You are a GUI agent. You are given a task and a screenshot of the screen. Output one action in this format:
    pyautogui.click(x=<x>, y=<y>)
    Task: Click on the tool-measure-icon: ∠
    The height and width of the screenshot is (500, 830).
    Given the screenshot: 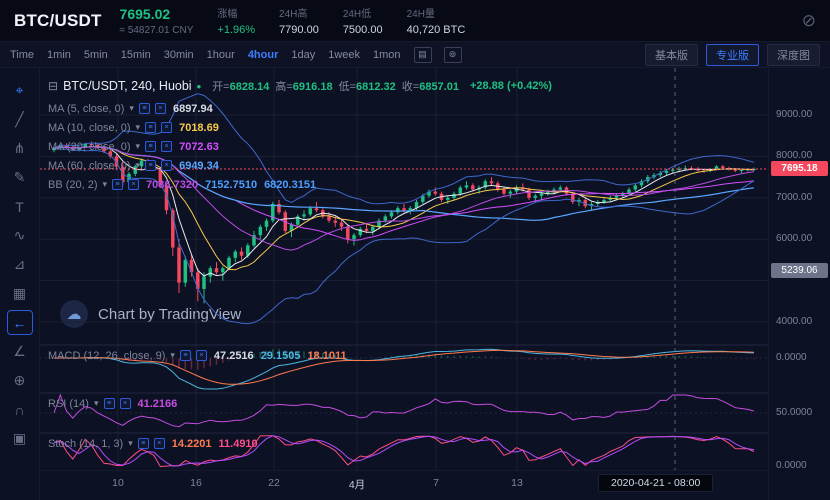 What is the action you would take?
    pyautogui.click(x=19, y=351)
    